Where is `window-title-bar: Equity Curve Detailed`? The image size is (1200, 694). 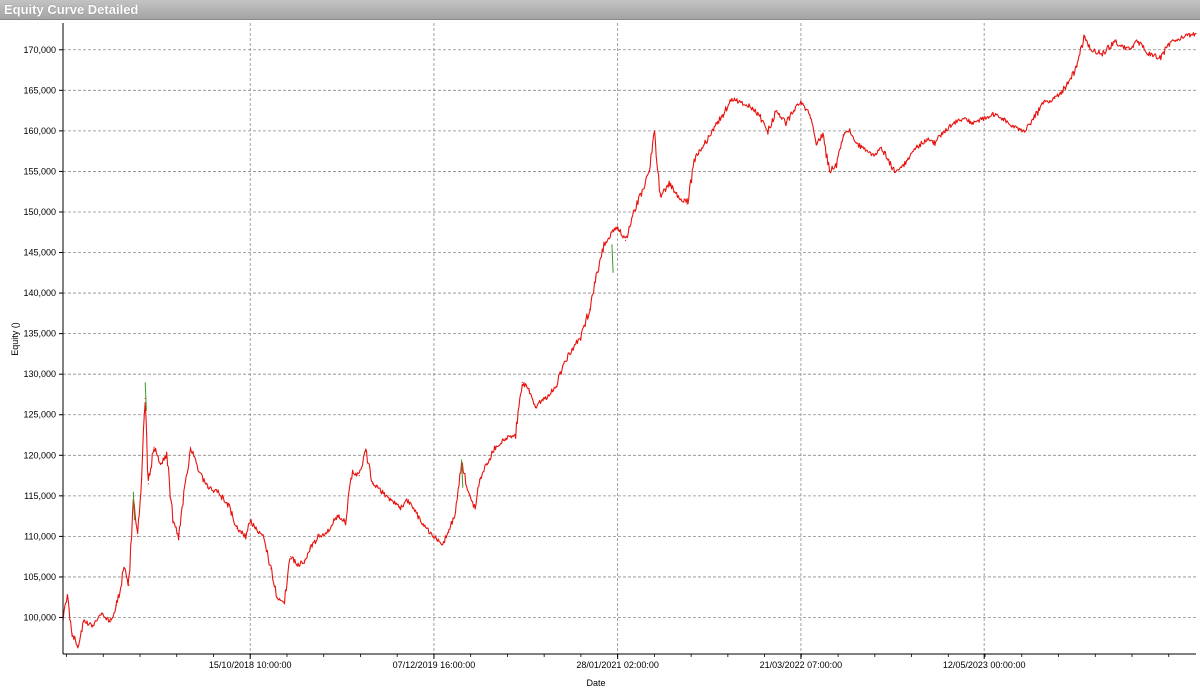
window-title-bar: Equity Curve Detailed is located at coordinates (600, 10).